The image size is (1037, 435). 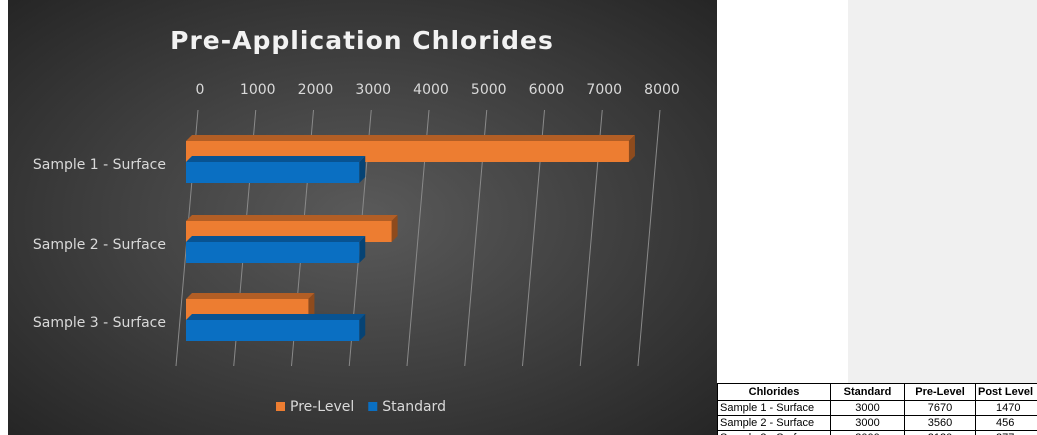 I want to click on table-cell: 277, so click(x=1006, y=432).